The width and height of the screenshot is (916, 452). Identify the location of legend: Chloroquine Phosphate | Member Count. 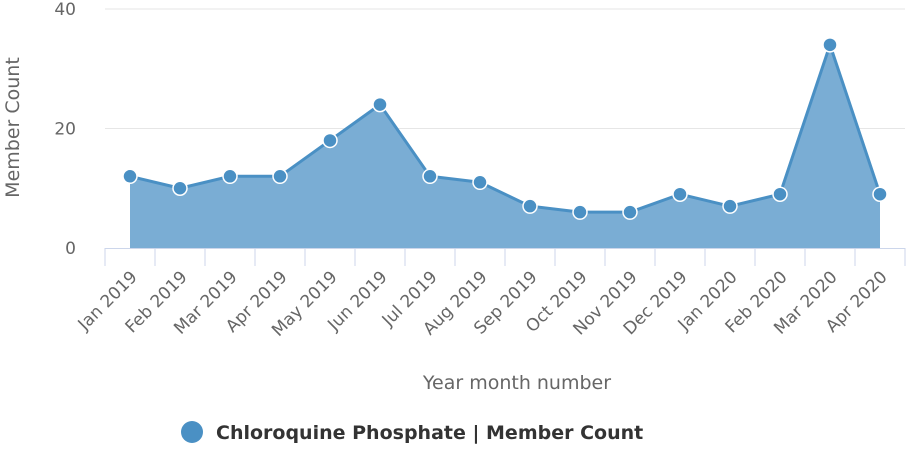
(412, 432).